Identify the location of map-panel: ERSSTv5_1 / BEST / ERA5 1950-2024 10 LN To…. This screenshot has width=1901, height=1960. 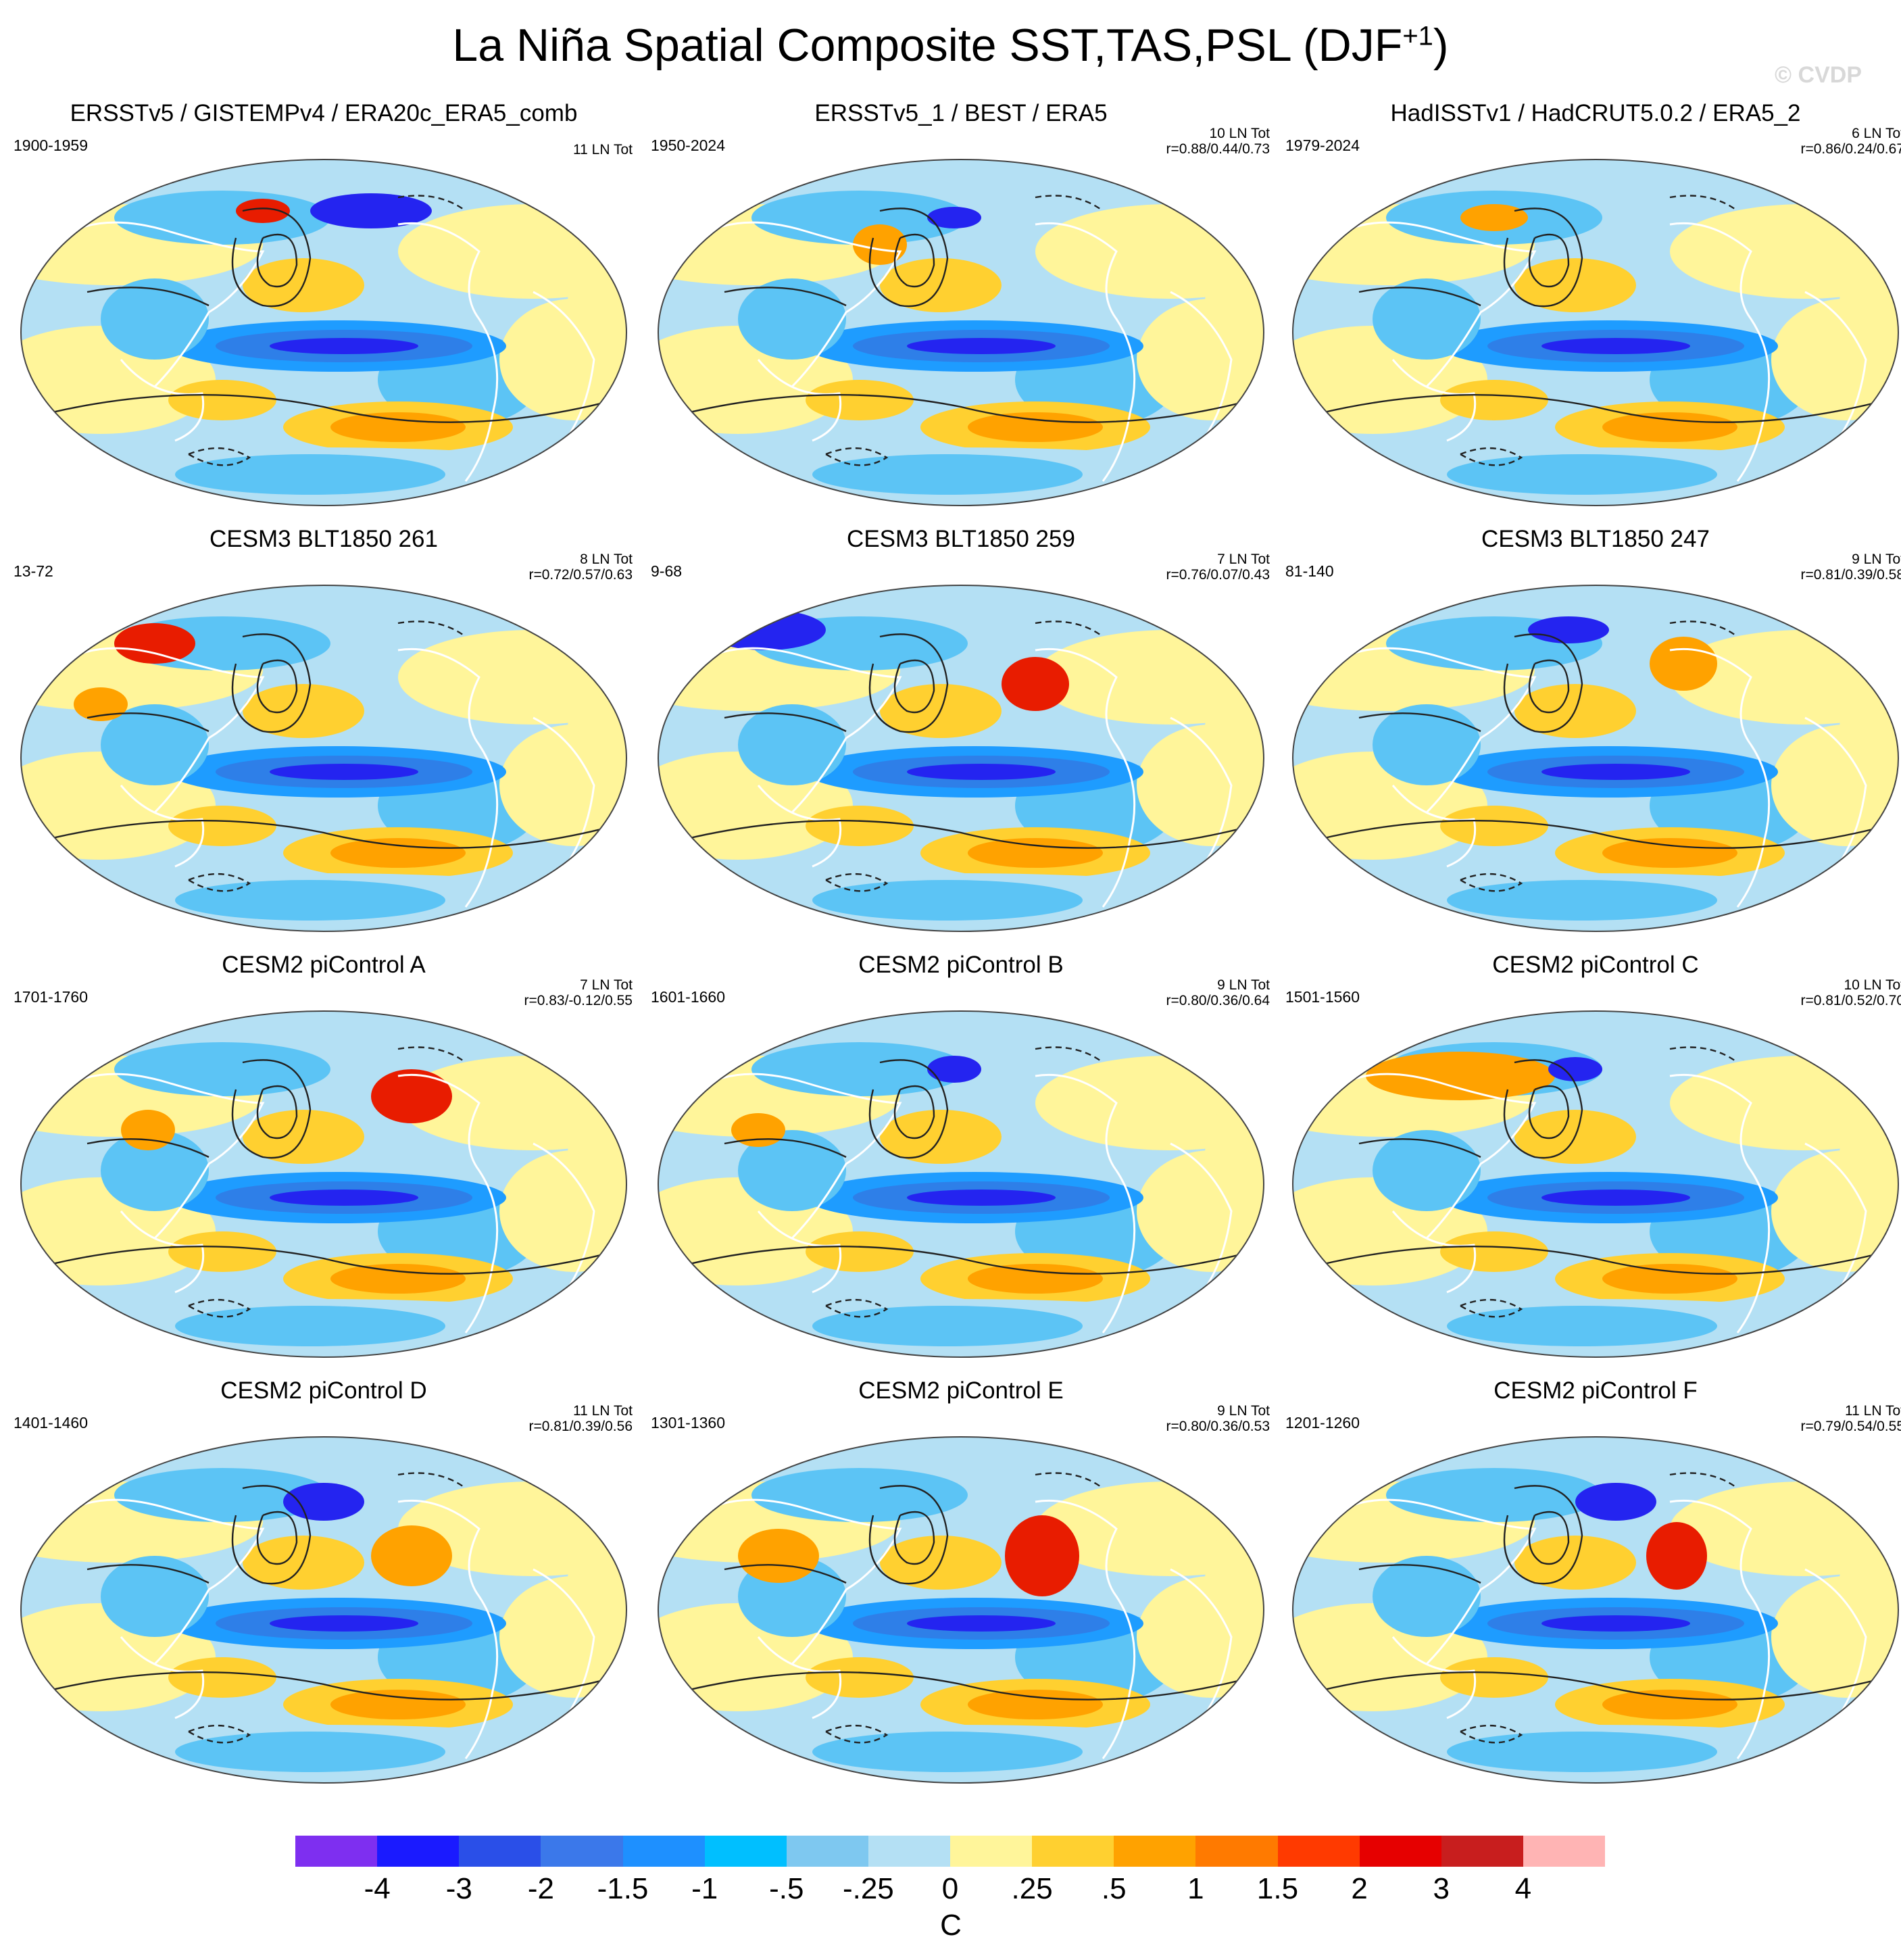
(961, 309).